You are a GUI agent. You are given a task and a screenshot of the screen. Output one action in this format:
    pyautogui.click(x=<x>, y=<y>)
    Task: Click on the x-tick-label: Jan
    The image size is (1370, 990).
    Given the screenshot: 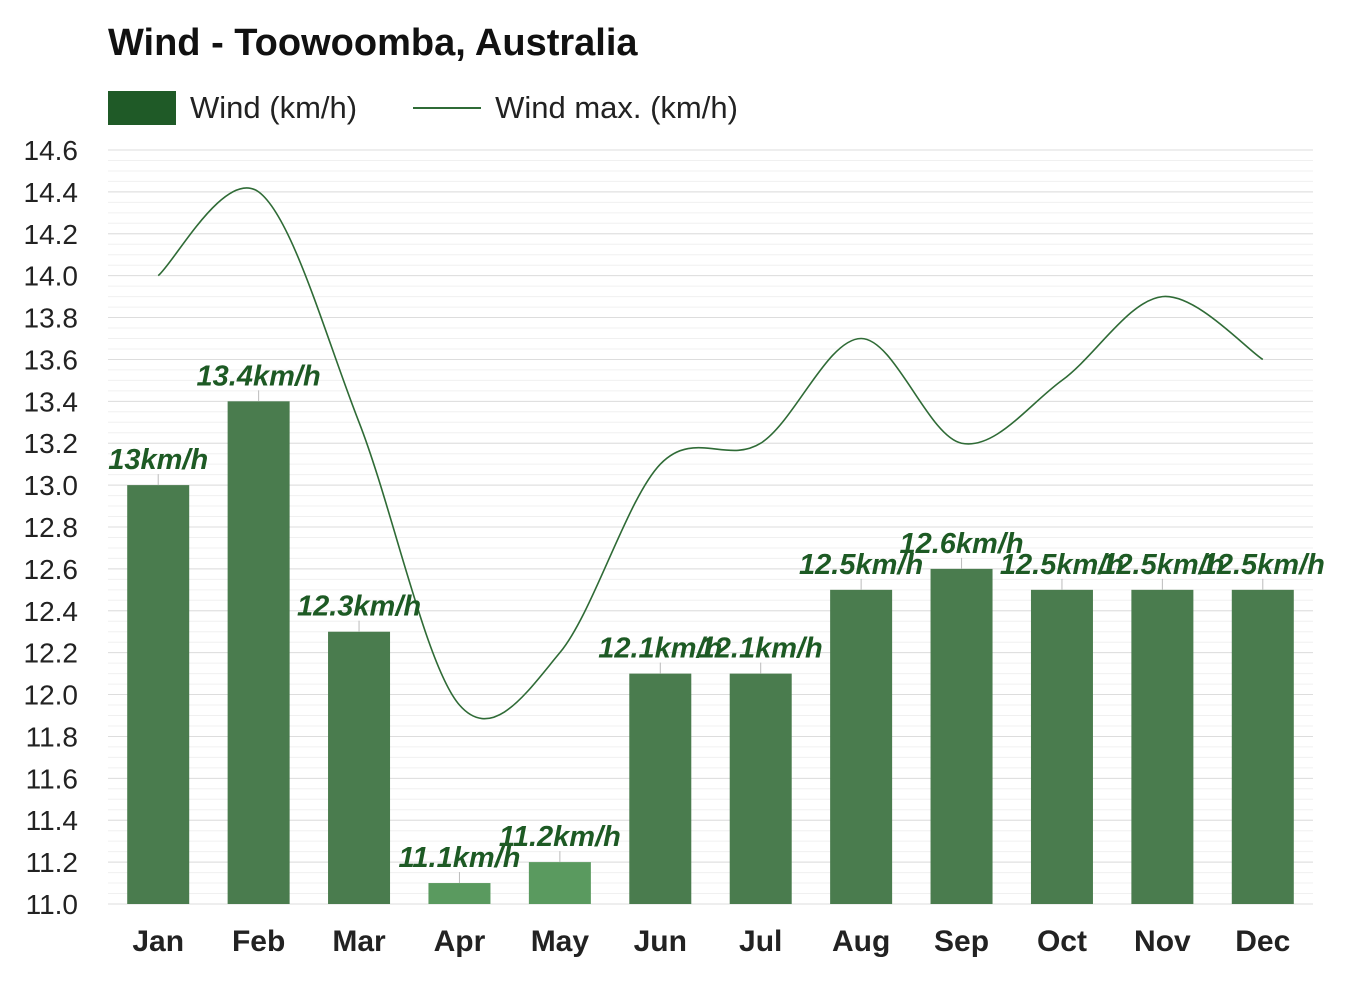 What is the action you would take?
    pyautogui.click(x=158, y=941)
    